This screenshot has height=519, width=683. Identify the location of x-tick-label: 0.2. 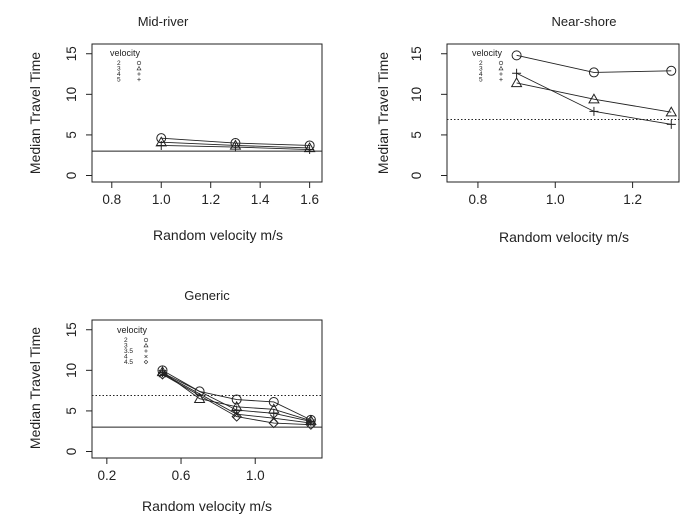
(106, 475).